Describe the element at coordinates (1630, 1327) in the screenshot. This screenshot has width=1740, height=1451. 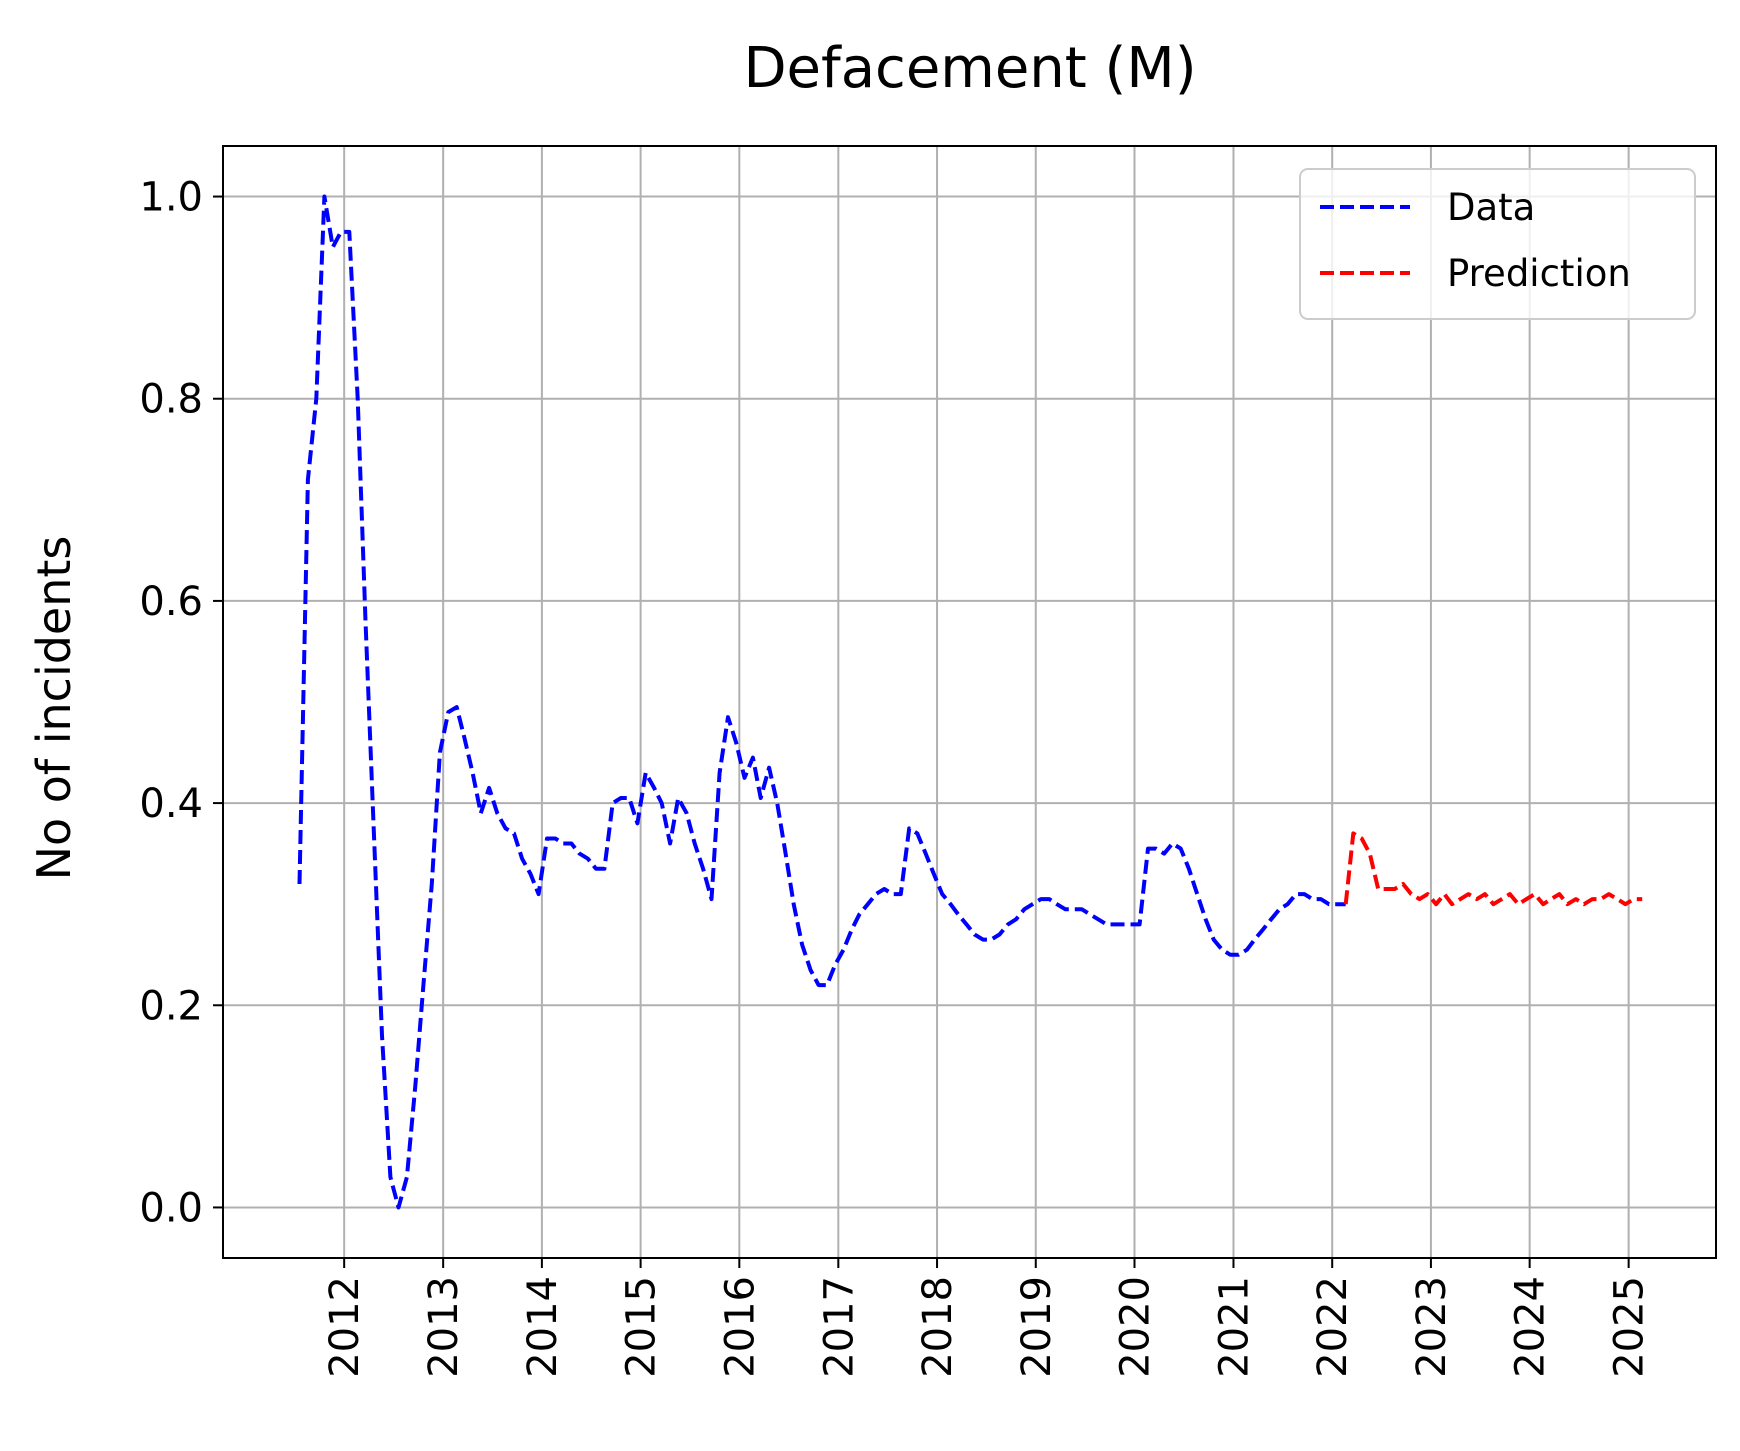
I see `x-tick-label: 2025` at that location.